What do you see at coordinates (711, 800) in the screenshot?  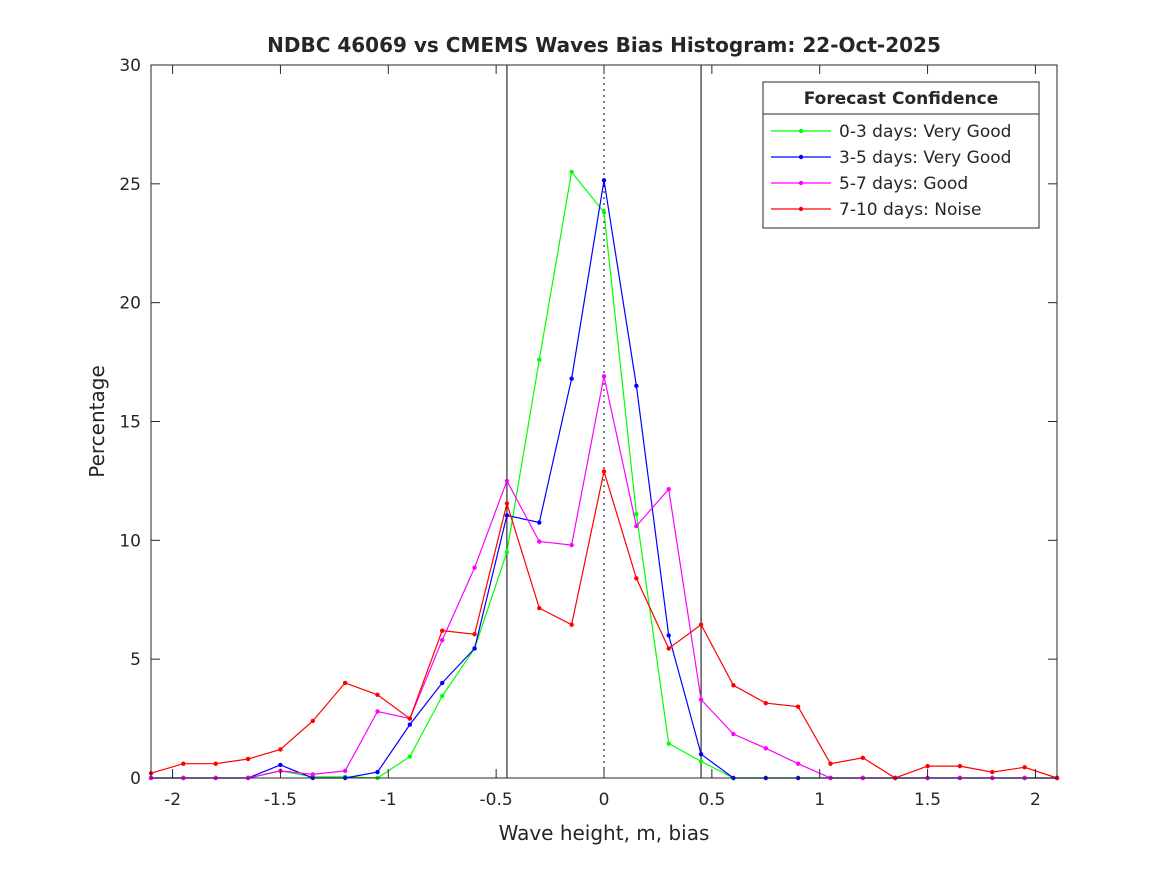 I see `x-tick-label: 0.5` at bounding box center [711, 800].